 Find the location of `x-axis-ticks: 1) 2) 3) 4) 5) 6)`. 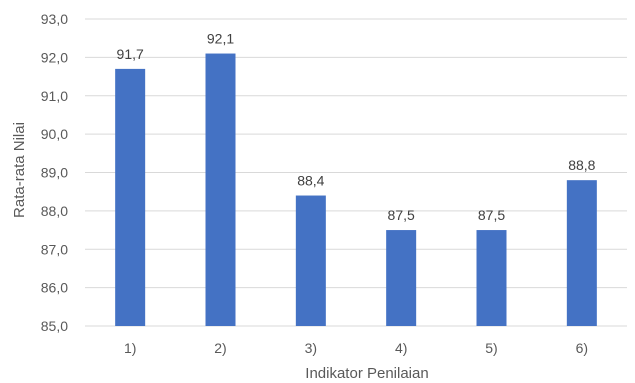

x-axis-ticks: 1) 2) 3) 4) 5) 6) is located at coordinates (356, 348).